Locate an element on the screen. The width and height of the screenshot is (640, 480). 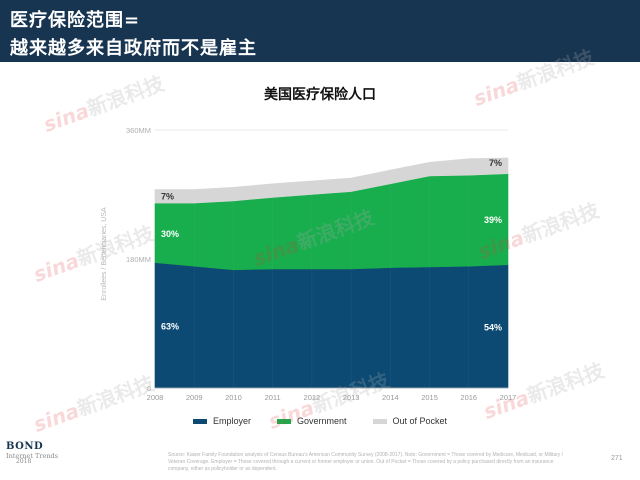
legend-swatch-out-of-pocket is located at coordinates (379, 421).